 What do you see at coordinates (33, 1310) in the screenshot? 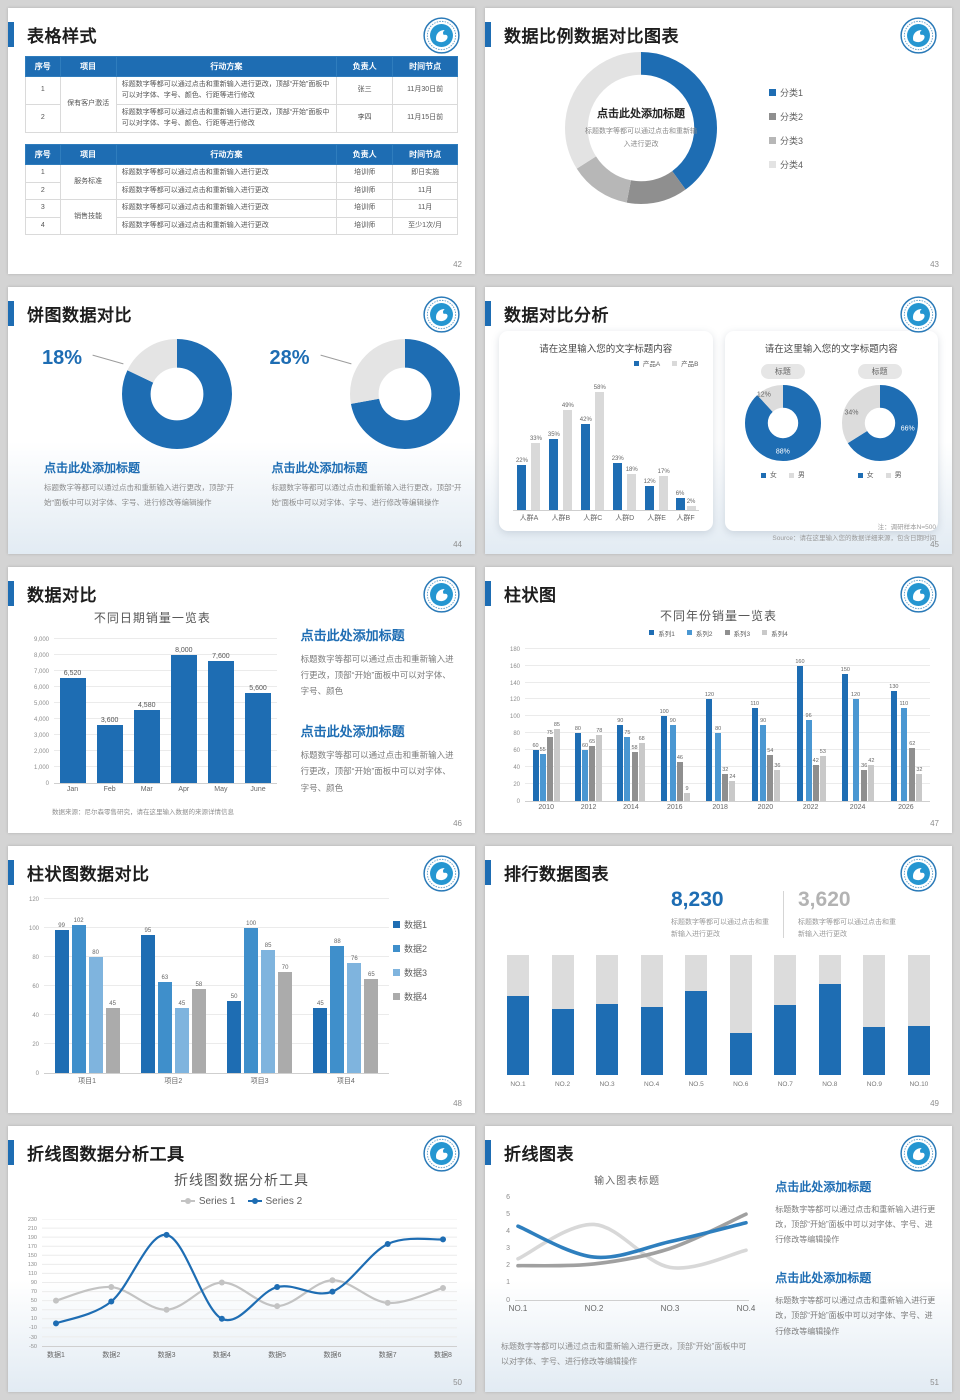
I see `y-axis-tick: 30` at bounding box center [33, 1310].